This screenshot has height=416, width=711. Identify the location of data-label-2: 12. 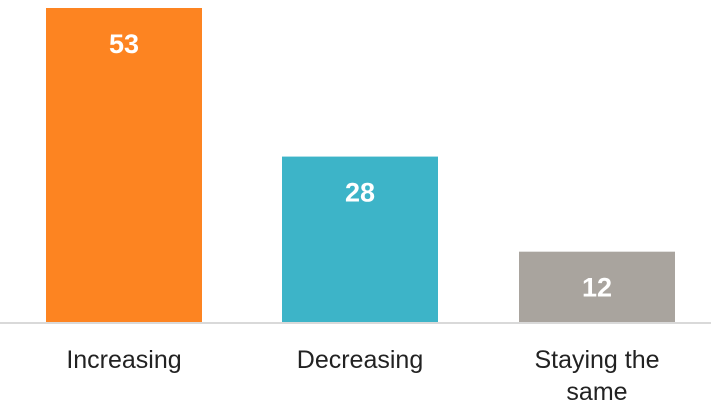
(597, 288).